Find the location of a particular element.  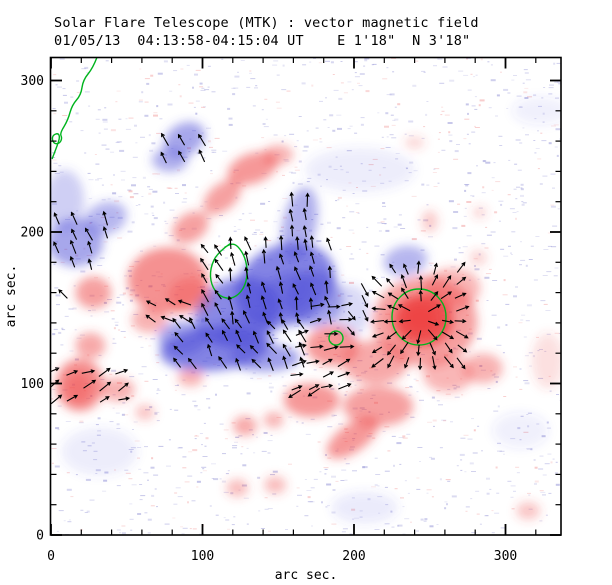

arrow-cluster-blue-tongue is located at coordinates (299, 221).